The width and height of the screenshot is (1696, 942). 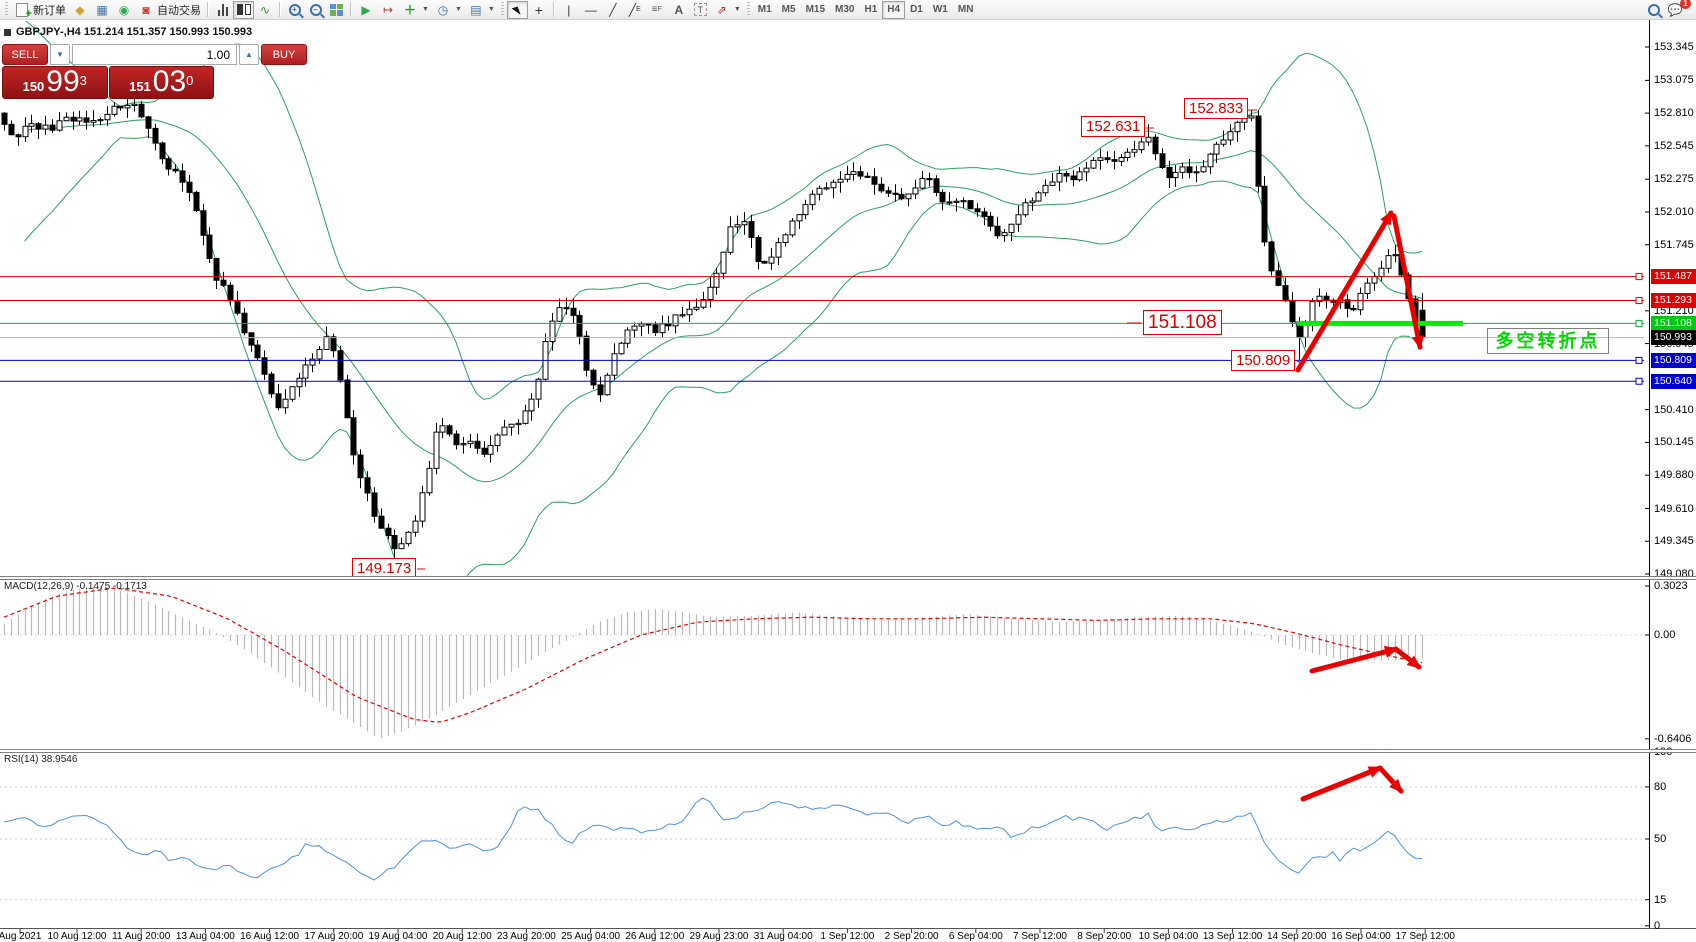 I want to click on volume-input, so click(x=154, y=54).